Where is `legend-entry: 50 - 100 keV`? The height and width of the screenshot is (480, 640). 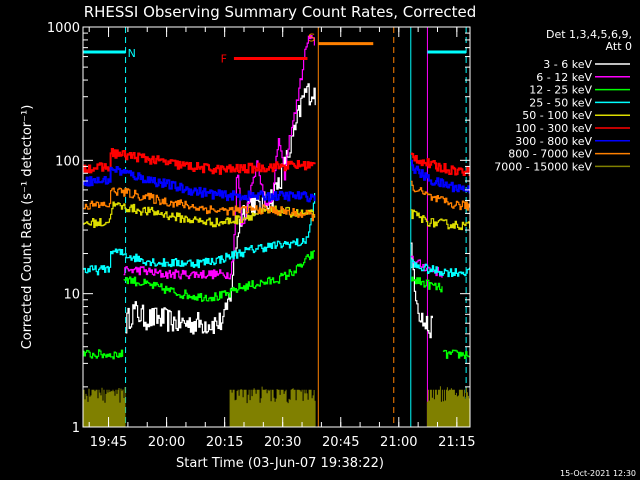 legend-entry: 50 - 100 keV is located at coordinates (557, 115).